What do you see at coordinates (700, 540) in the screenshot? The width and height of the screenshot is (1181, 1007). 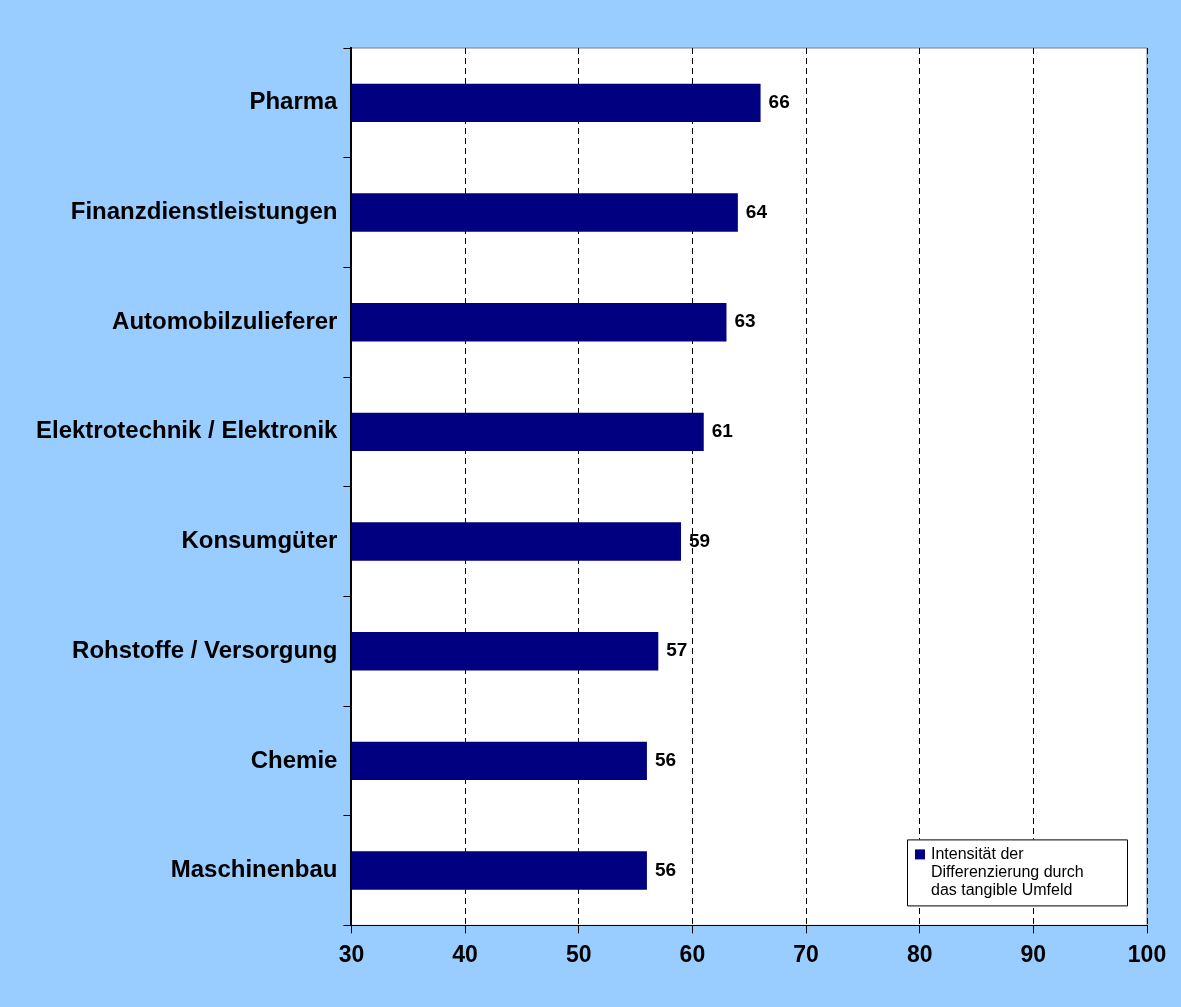 I see `data-label: 59` at bounding box center [700, 540].